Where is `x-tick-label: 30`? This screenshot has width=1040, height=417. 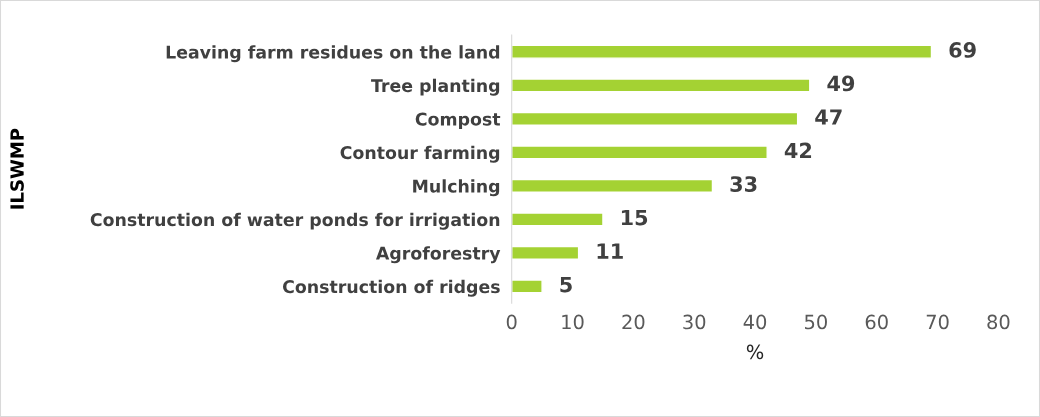 x-tick-label: 30 is located at coordinates (694, 322).